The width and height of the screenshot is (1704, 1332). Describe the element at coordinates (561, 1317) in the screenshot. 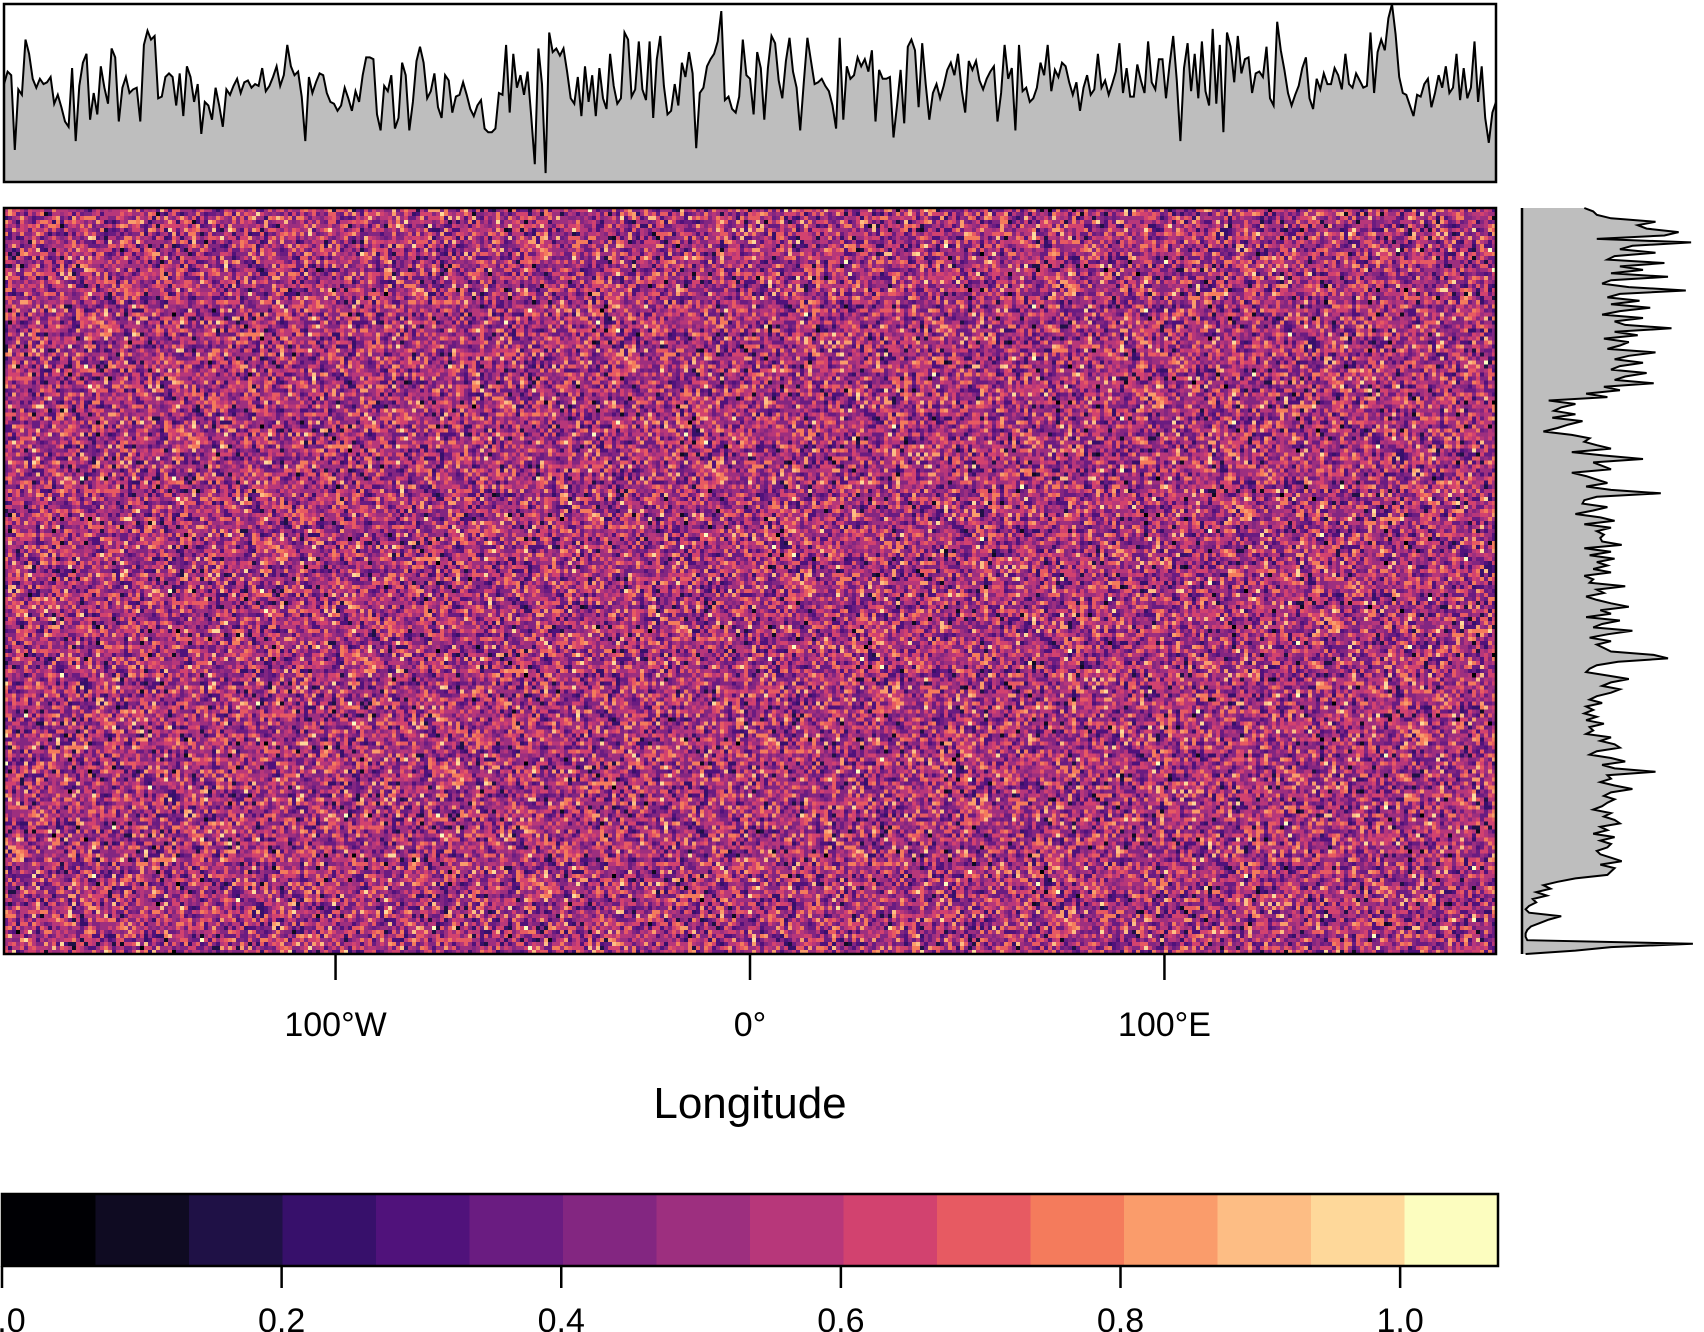

I see `colorbar-tick-label: 0.4` at that location.